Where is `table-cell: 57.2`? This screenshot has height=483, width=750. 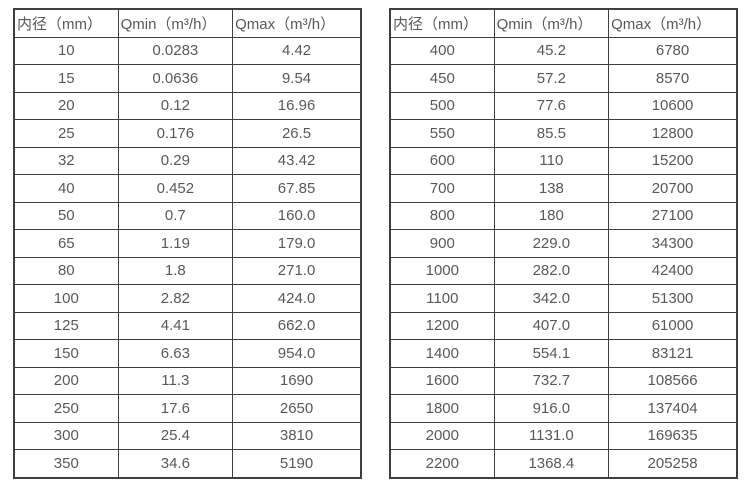 table-cell: 57.2 is located at coordinates (551, 78).